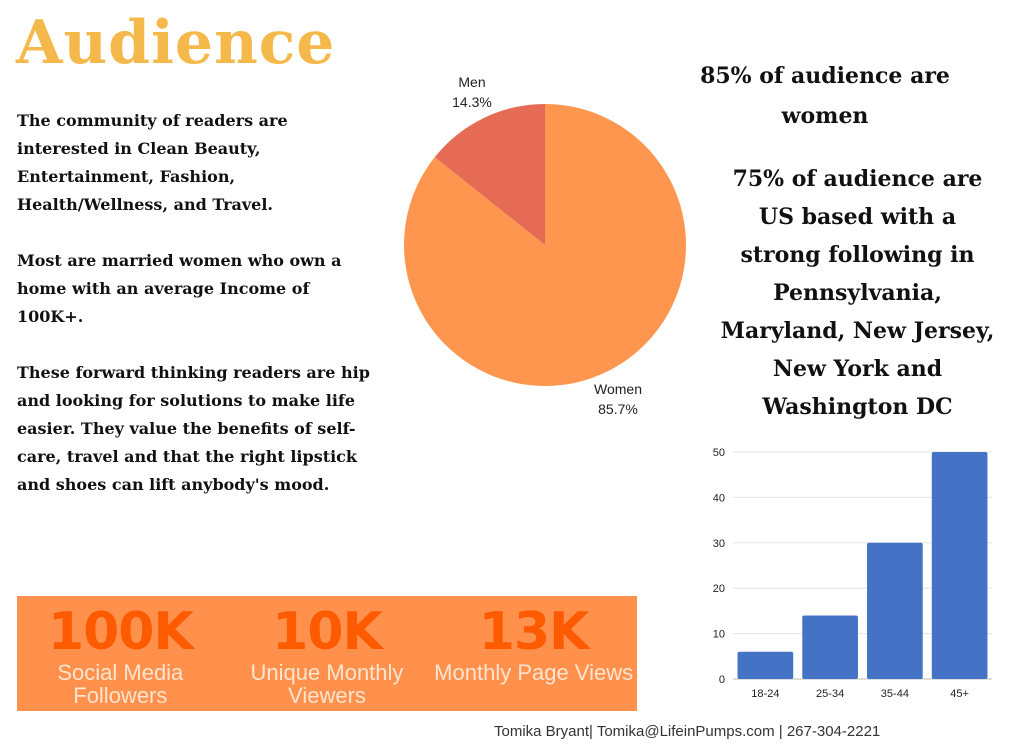 The height and width of the screenshot is (744, 1024). Describe the element at coordinates (765, 694) in the screenshot. I see `x-tick-label: 18-24` at that location.